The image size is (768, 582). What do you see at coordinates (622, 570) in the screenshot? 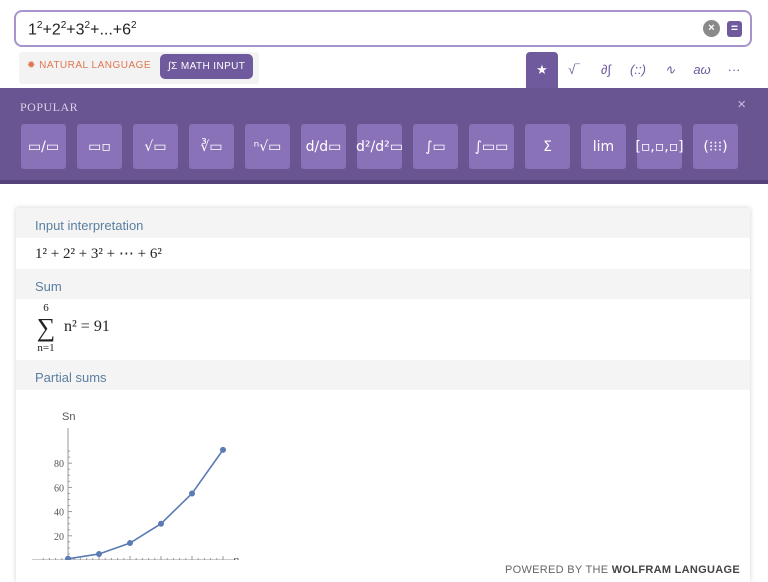
I see `powered-by: POWERED BY THE WOLFRAM LANGUAGE` at bounding box center [622, 570].